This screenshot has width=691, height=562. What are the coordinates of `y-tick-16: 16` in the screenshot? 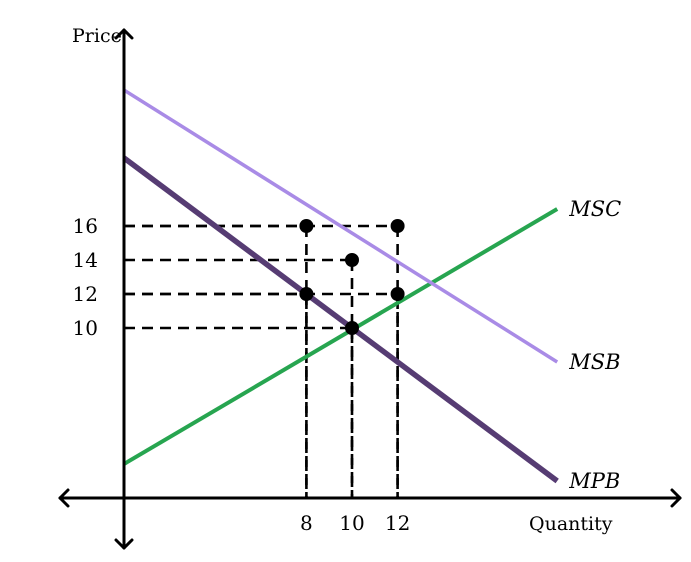 It's located at (85, 226).